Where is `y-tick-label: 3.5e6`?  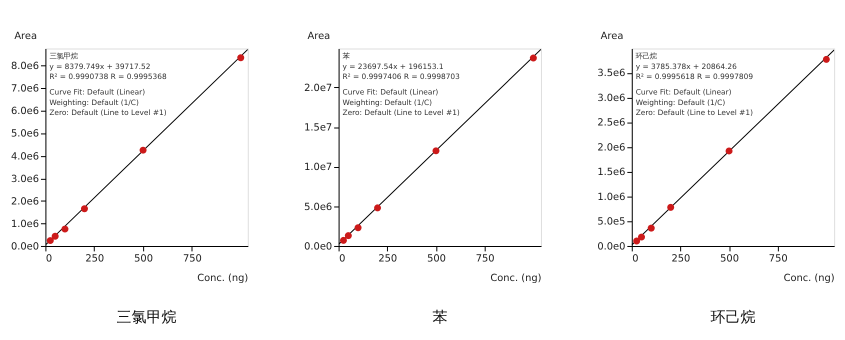 y-tick-label: 3.5e6 is located at coordinates (611, 74).